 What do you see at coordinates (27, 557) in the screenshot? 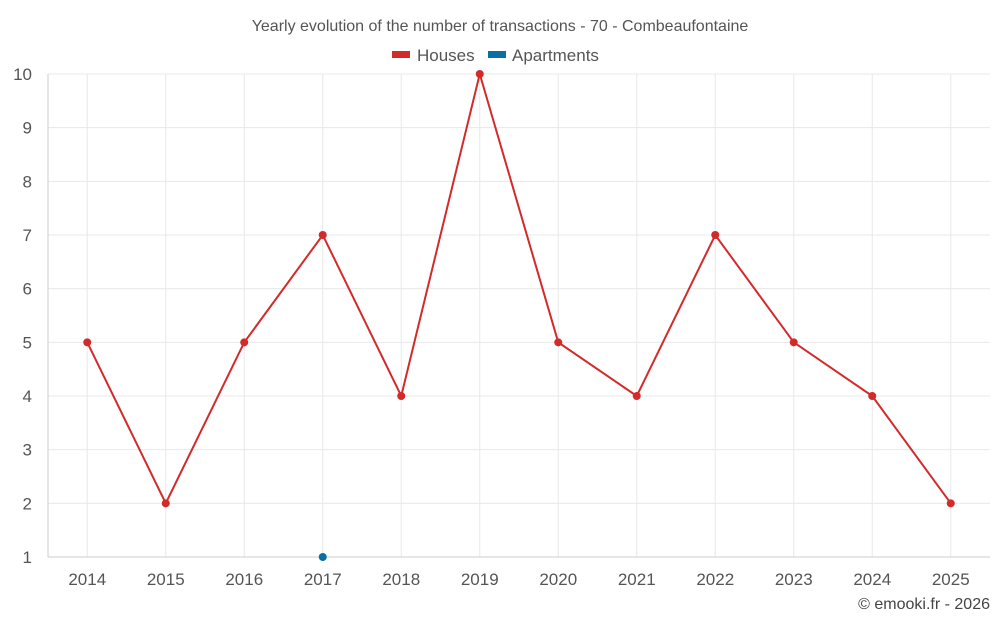
I see `y-tick-label: 1` at bounding box center [27, 557].